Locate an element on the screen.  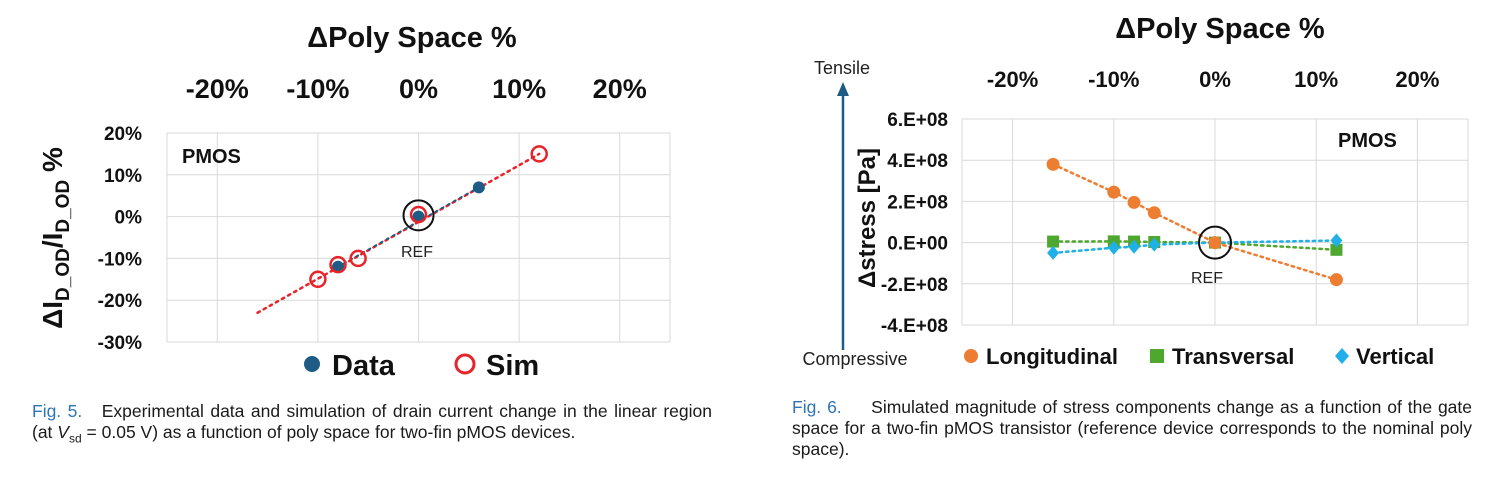
vertical-line is located at coordinates (1194, 247).